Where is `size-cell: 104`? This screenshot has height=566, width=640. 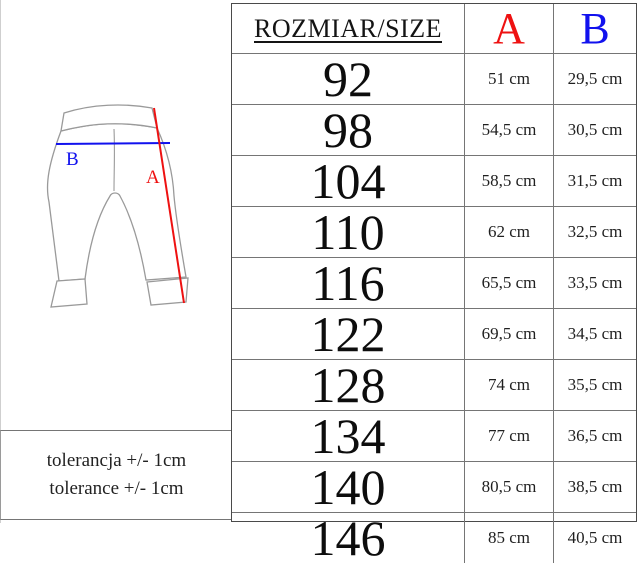
size-cell: 104 is located at coordinates (348, 181).